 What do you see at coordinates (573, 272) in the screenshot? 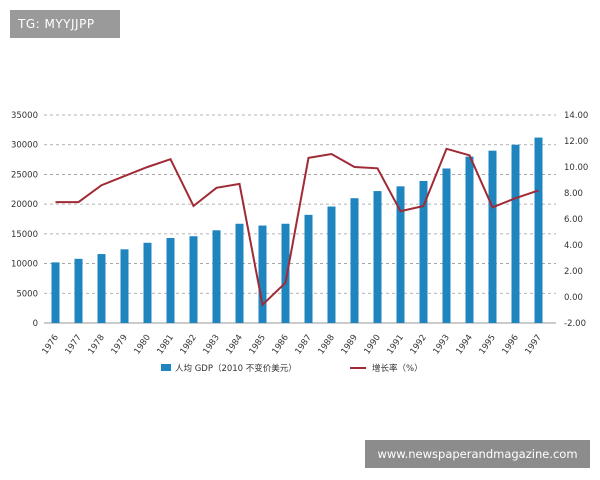
I see `right-tick-label: 2.00` at bounding box center [573, 272].